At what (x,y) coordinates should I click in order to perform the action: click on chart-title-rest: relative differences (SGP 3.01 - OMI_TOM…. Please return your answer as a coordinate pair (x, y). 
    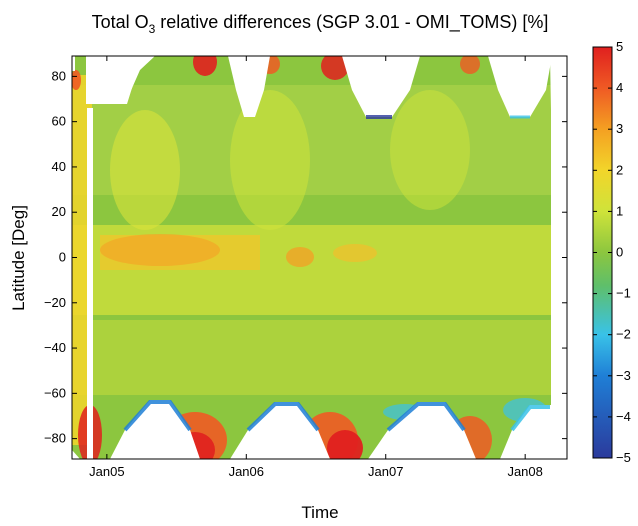
    Looking at the image, I should click on (351, 22).